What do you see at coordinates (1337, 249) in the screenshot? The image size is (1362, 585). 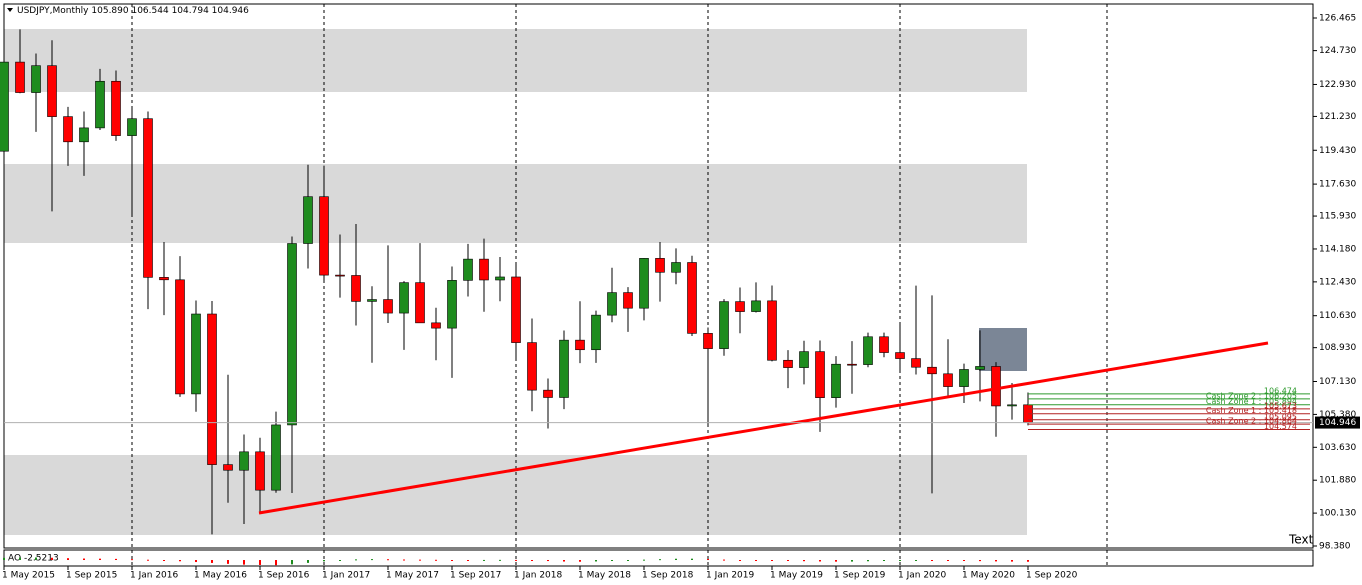 I see `y-tick-label: 114.180` at bounding box center [1337, 249].